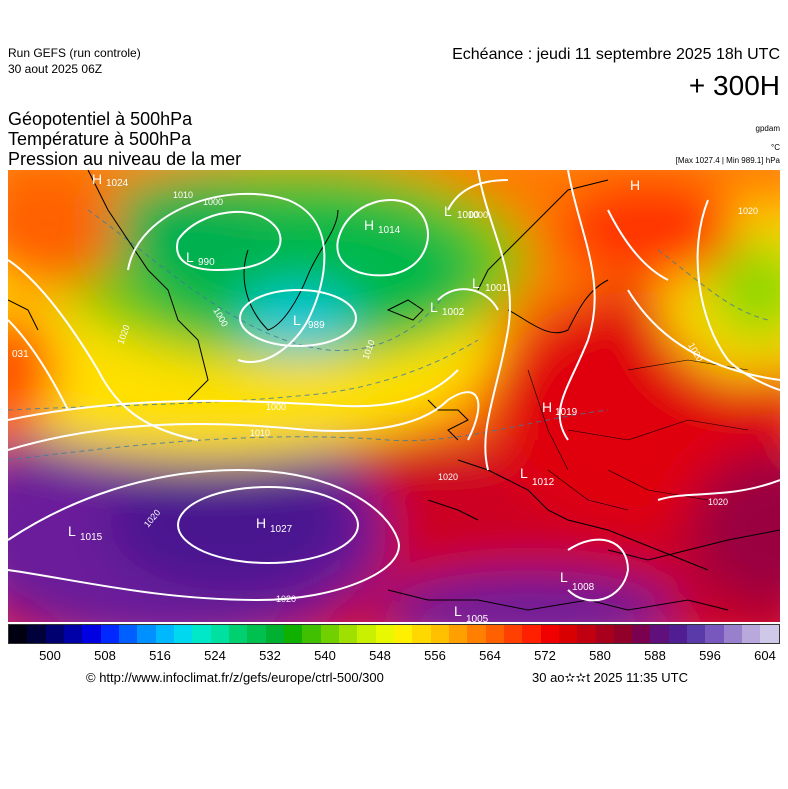  What do you see at coordinates (55, 69) in the screenshot?
I see `run-date: 30 aout 2025 06Z` at bounding box center [55, 69].